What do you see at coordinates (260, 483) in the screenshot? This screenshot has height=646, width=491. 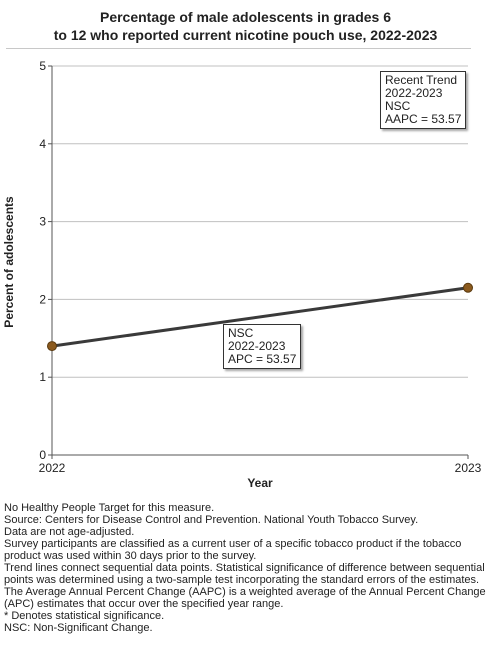 I see `x-axis-title: Year` at bounding box center [260, 483].